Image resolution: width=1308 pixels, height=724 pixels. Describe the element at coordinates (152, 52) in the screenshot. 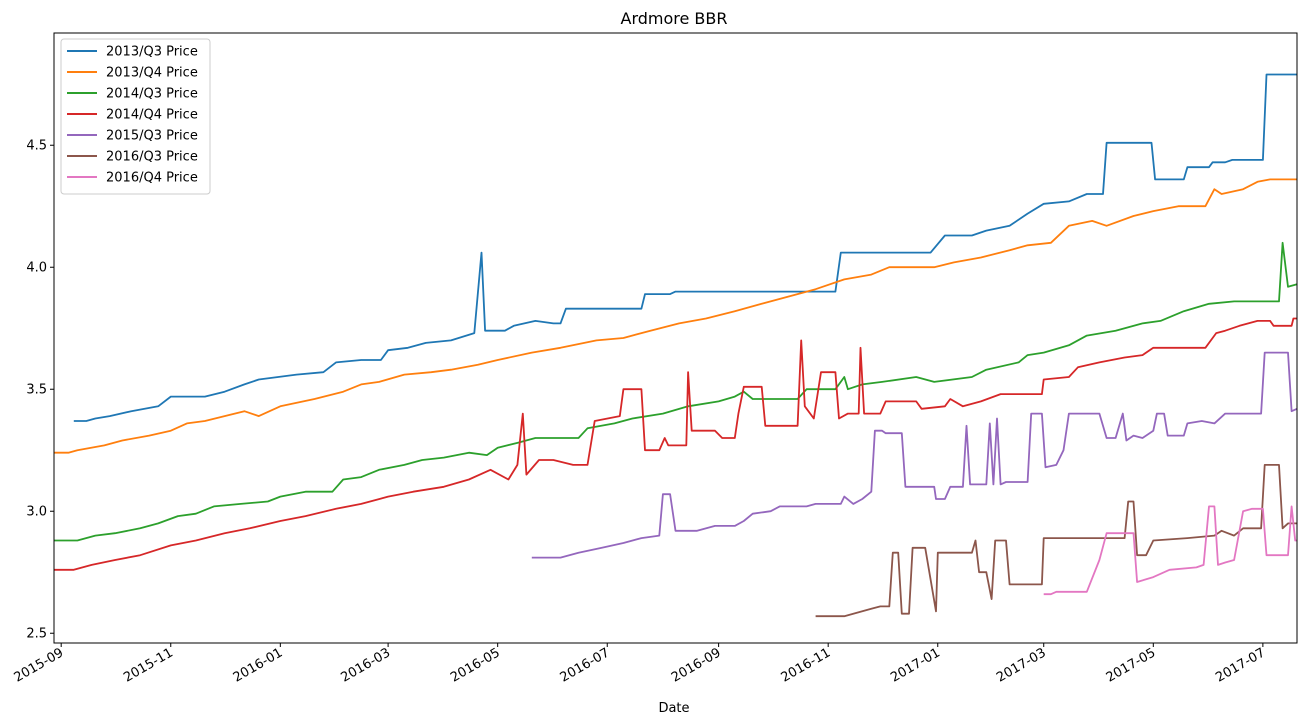

I see `legend-label-0: 2013/Q3 Price` at that location.